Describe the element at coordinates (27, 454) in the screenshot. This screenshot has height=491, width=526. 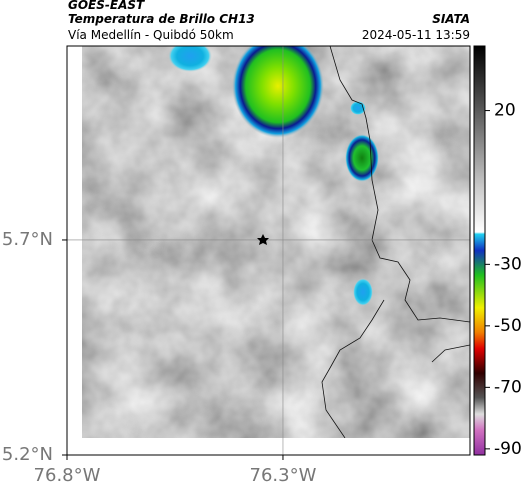
I see `y-tick-label: 5.2°N` at that location.